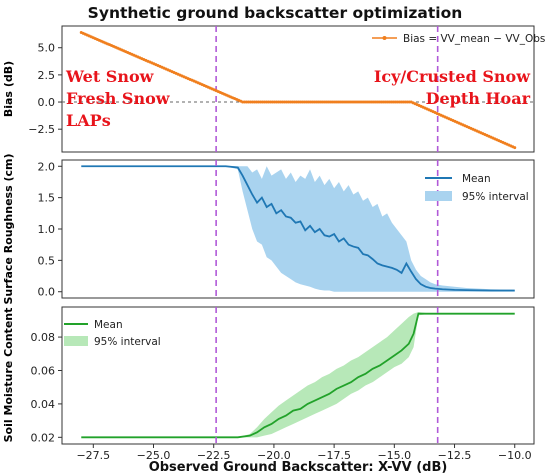 The image size is (550, 476). What do you see at coordinates (43, 337) in the screenshot?
I see `y-tick-label: 0.08` at bounding box center [43, 337].